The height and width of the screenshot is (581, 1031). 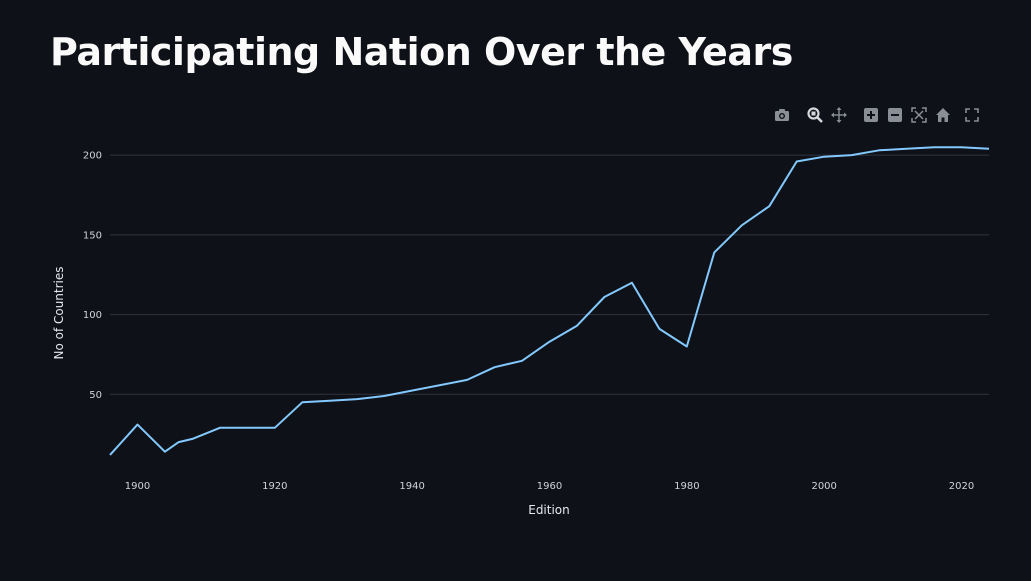 I want to click on zoom-out-icon, so click(x=895, y=115).